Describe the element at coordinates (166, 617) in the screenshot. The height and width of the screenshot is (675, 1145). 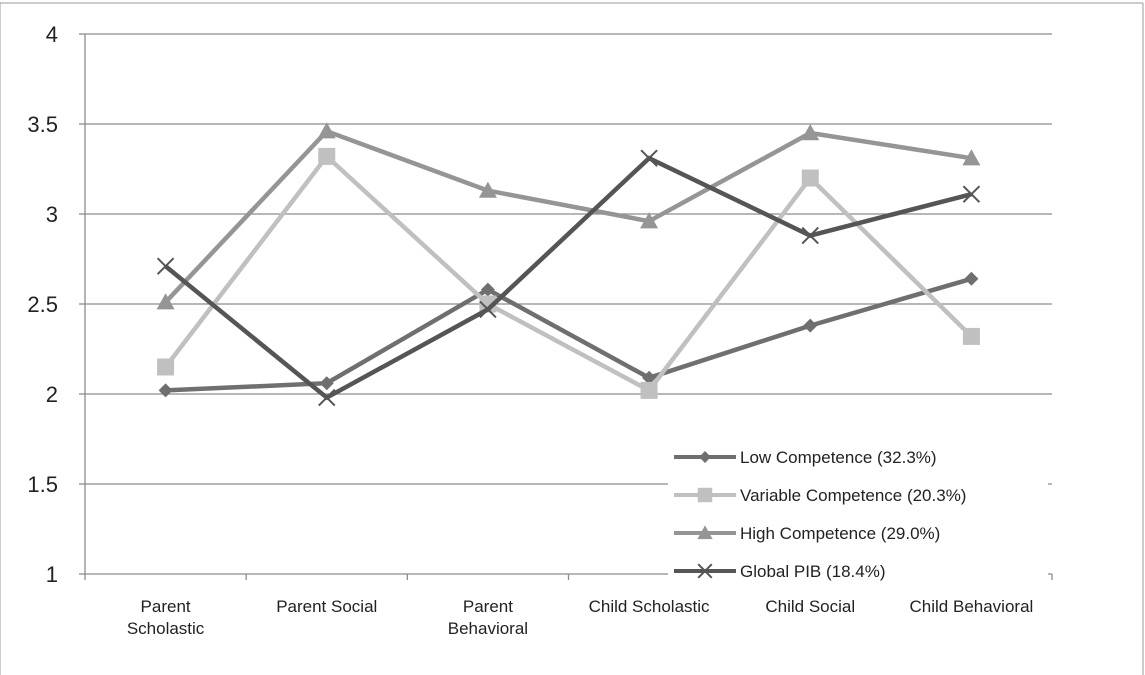
I see `x-tick-label: Parent Scholastic` at that location.